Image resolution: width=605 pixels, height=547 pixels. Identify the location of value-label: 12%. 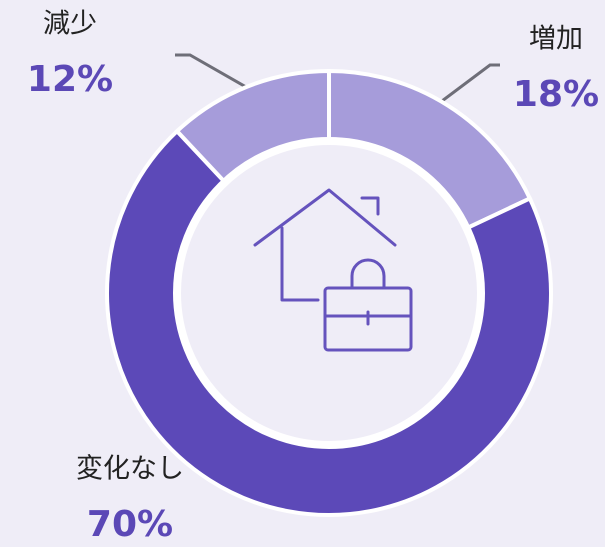
(70, 79).